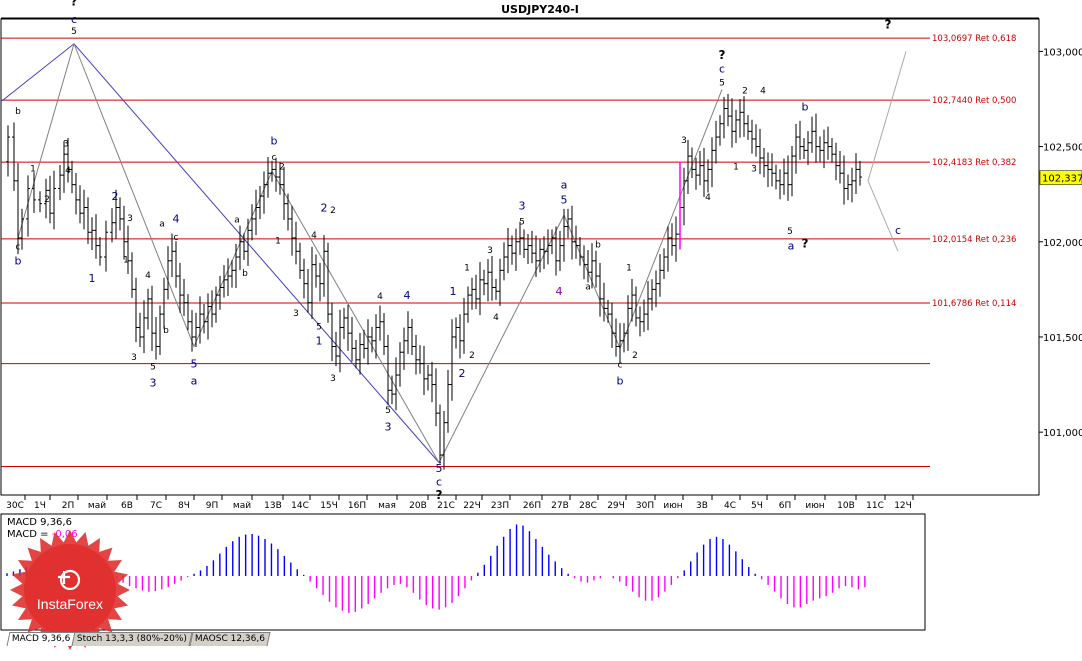 Image resolution: width=1082 pixels, height=661 pixels. What do you see at coordinates (1062, 148) in the screenshot?
I see `y-tick-label: 102,500` at bounding box center [1062, 148].